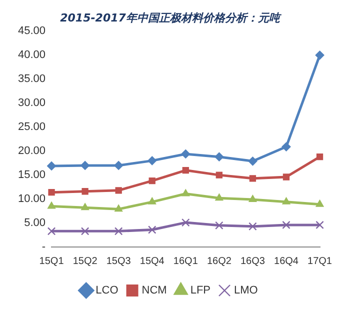 This screenshot has height=323, width=348. Describe the element at coordinates (32, 55) in the screenshot. I see `y-tick-label: 40.00` at that location.